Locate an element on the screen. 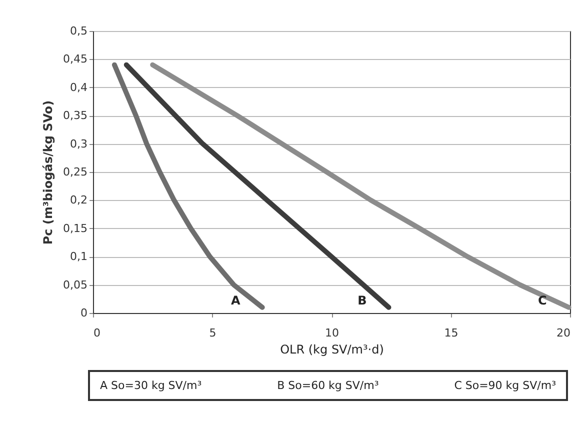 The width and height of the screenshot is (580, 434). text: A So=30 kg SV/m³ is located at coordinates (151, 385).